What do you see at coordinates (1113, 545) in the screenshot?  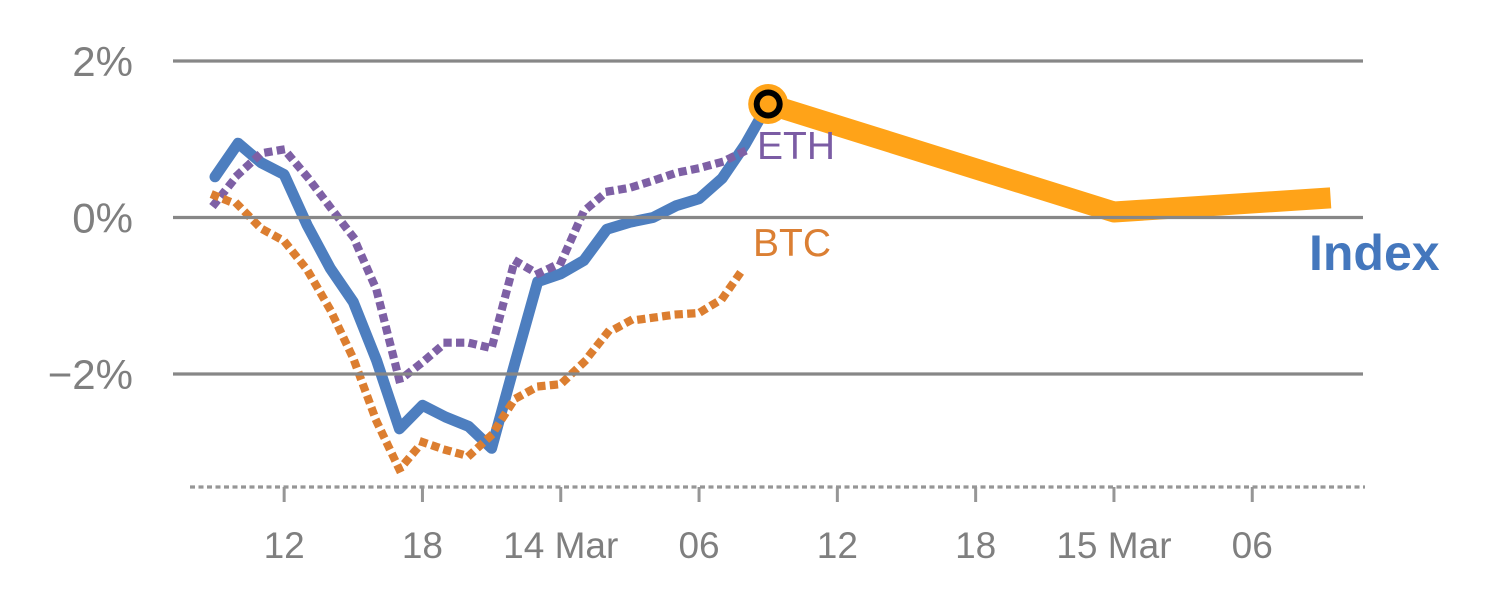 I see `x-axis-label: 15 Mar` at bounding box center [1113, 545].